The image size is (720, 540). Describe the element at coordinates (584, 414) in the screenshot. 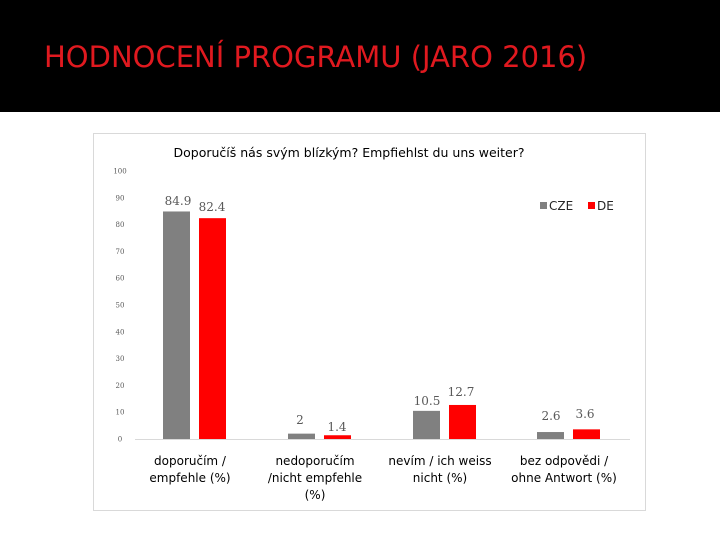

I see `data-label-de: 3.6` at that location.